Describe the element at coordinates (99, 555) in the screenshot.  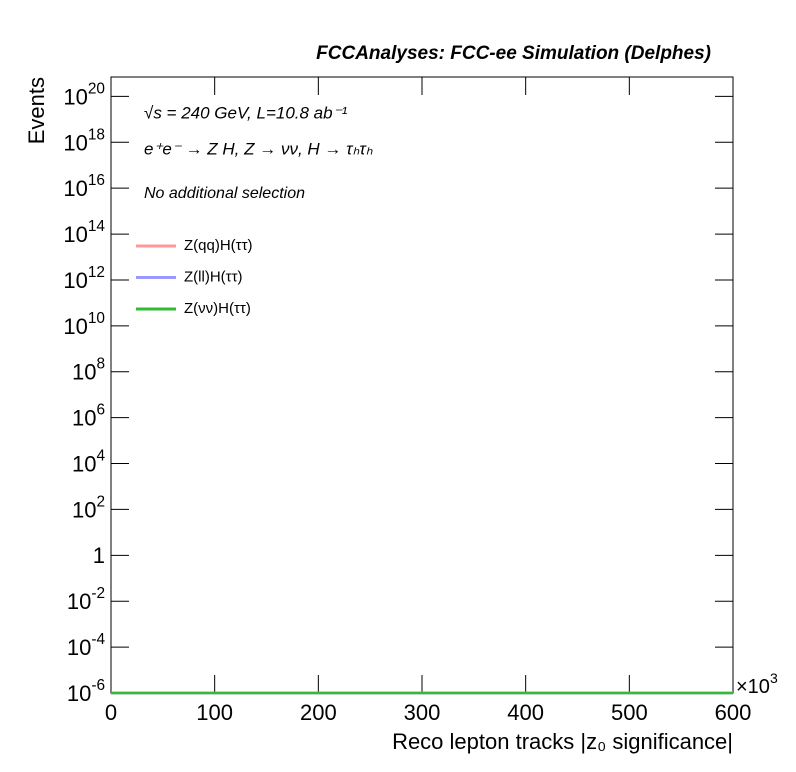
I see `y-tick-label: 1` at that location.